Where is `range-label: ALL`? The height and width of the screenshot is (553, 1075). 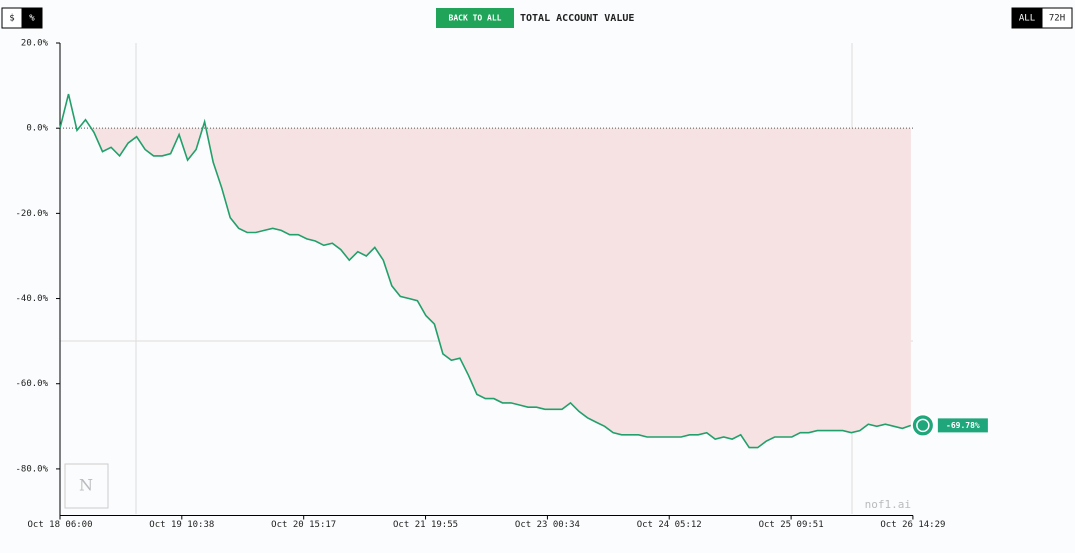 range-label: ALL is located at coordinates (1027, 19).